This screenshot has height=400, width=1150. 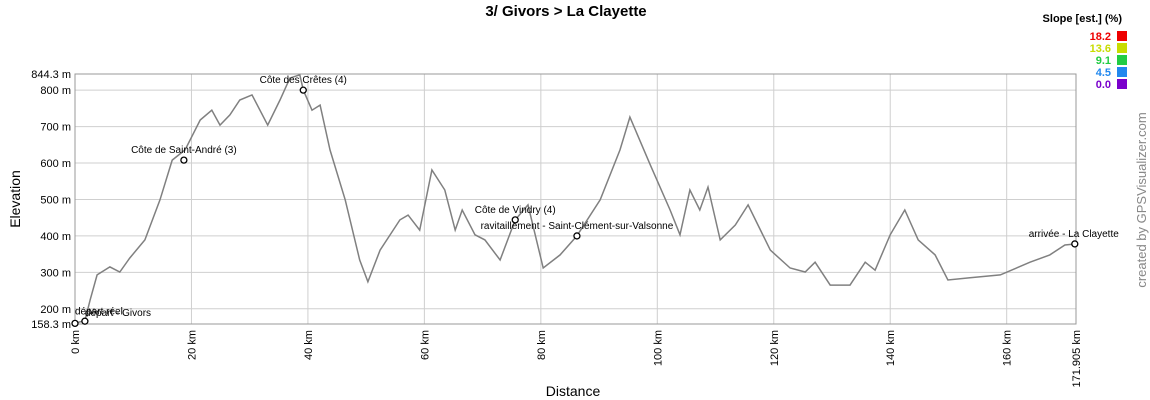 I want to click on y-tick-label: 300 m, so click(x=55, y=273).